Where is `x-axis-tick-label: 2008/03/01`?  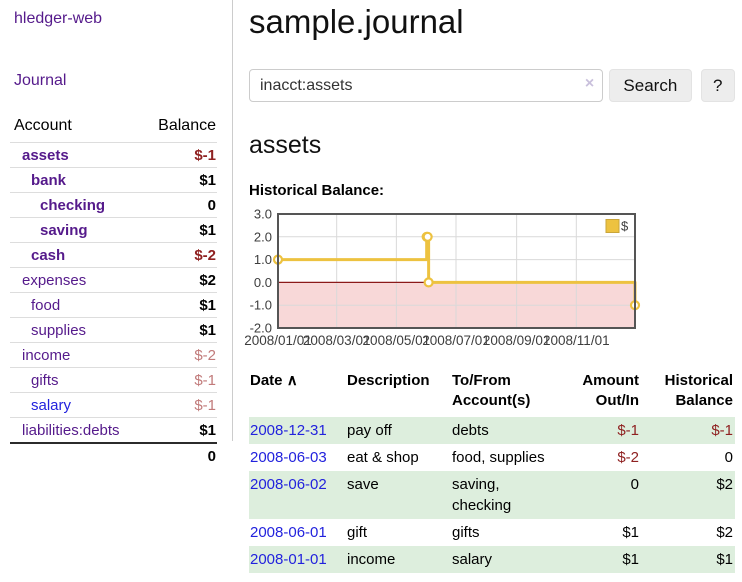 x-axis-tick-label: 2008/03/01 is located at coordinates (337, 340).